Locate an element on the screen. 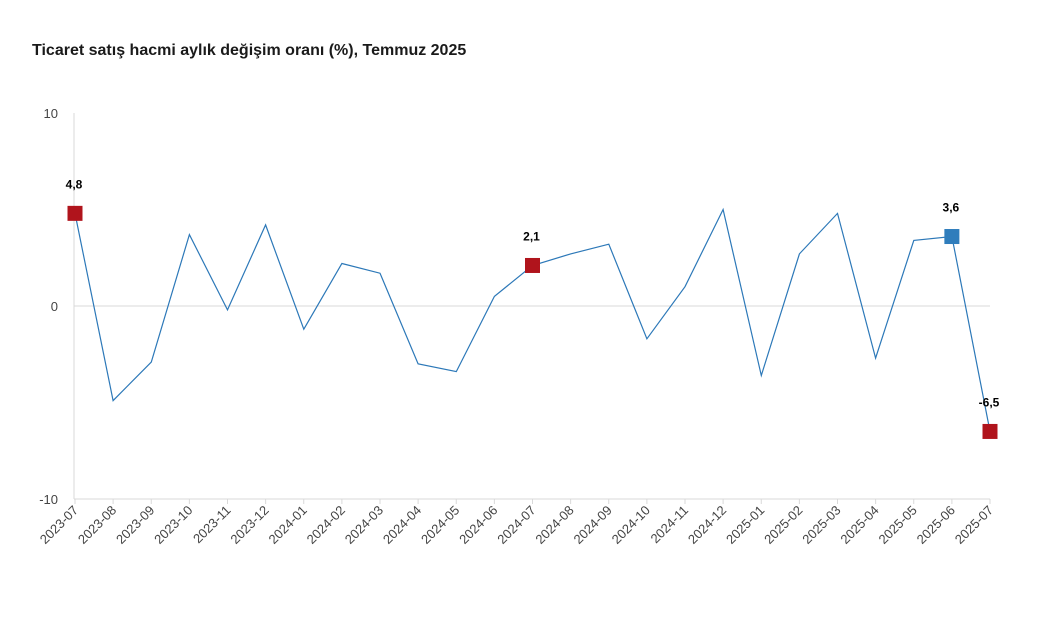 The height and width of the screenshot is (632, 1038). x-tick-label: 2024-09 is located at coordinates (593, 525).